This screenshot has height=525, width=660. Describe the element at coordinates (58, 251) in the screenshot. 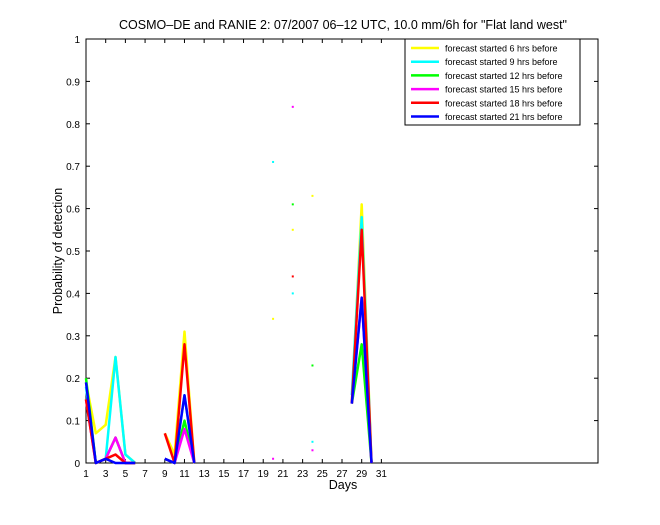

I see `y-axis-label: Probability of detection` at that location.